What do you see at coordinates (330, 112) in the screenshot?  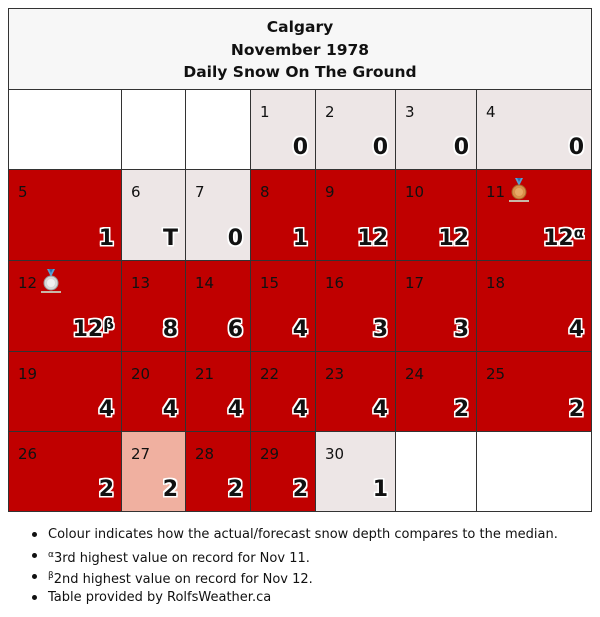 I see `day-number: 2` at bounding box center [330, 112].